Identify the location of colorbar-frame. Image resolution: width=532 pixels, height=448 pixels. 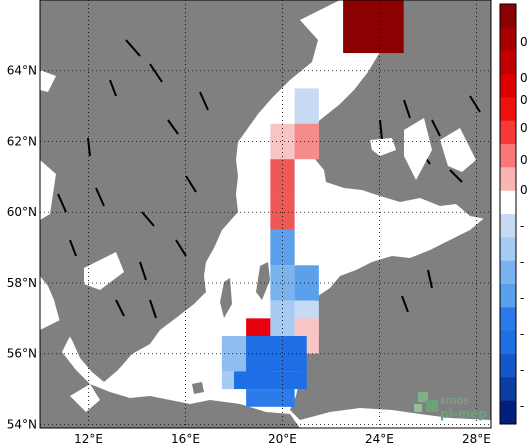
(508, 214).